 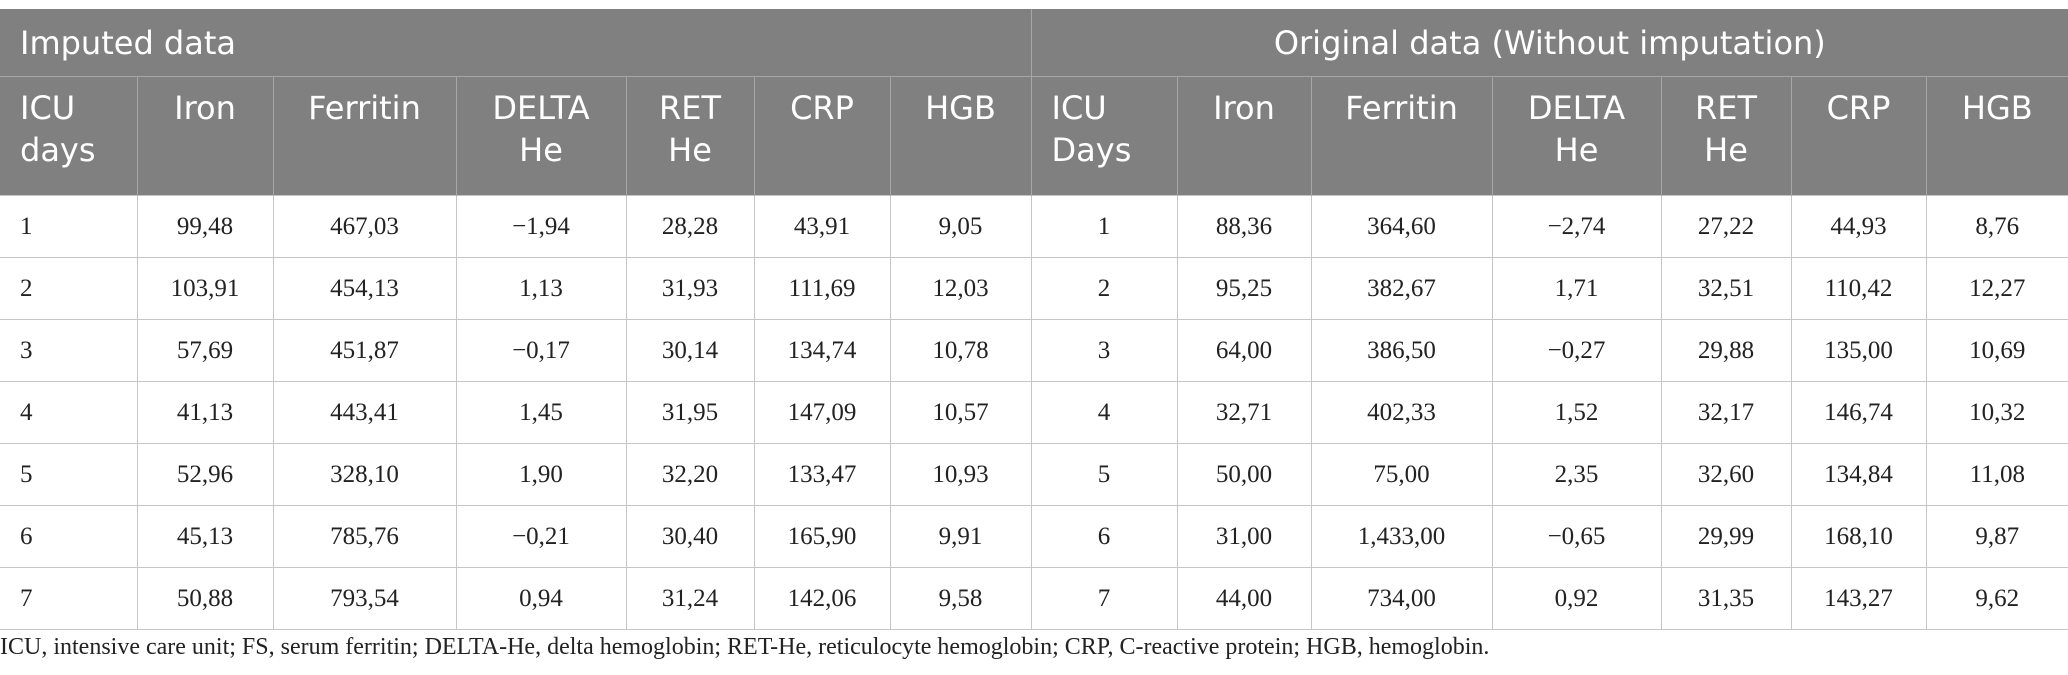 What do you see at coordinates (1244, 350) in the screenshot?
I see `table-cell: 64,00` at bounding box center [1244, 350].